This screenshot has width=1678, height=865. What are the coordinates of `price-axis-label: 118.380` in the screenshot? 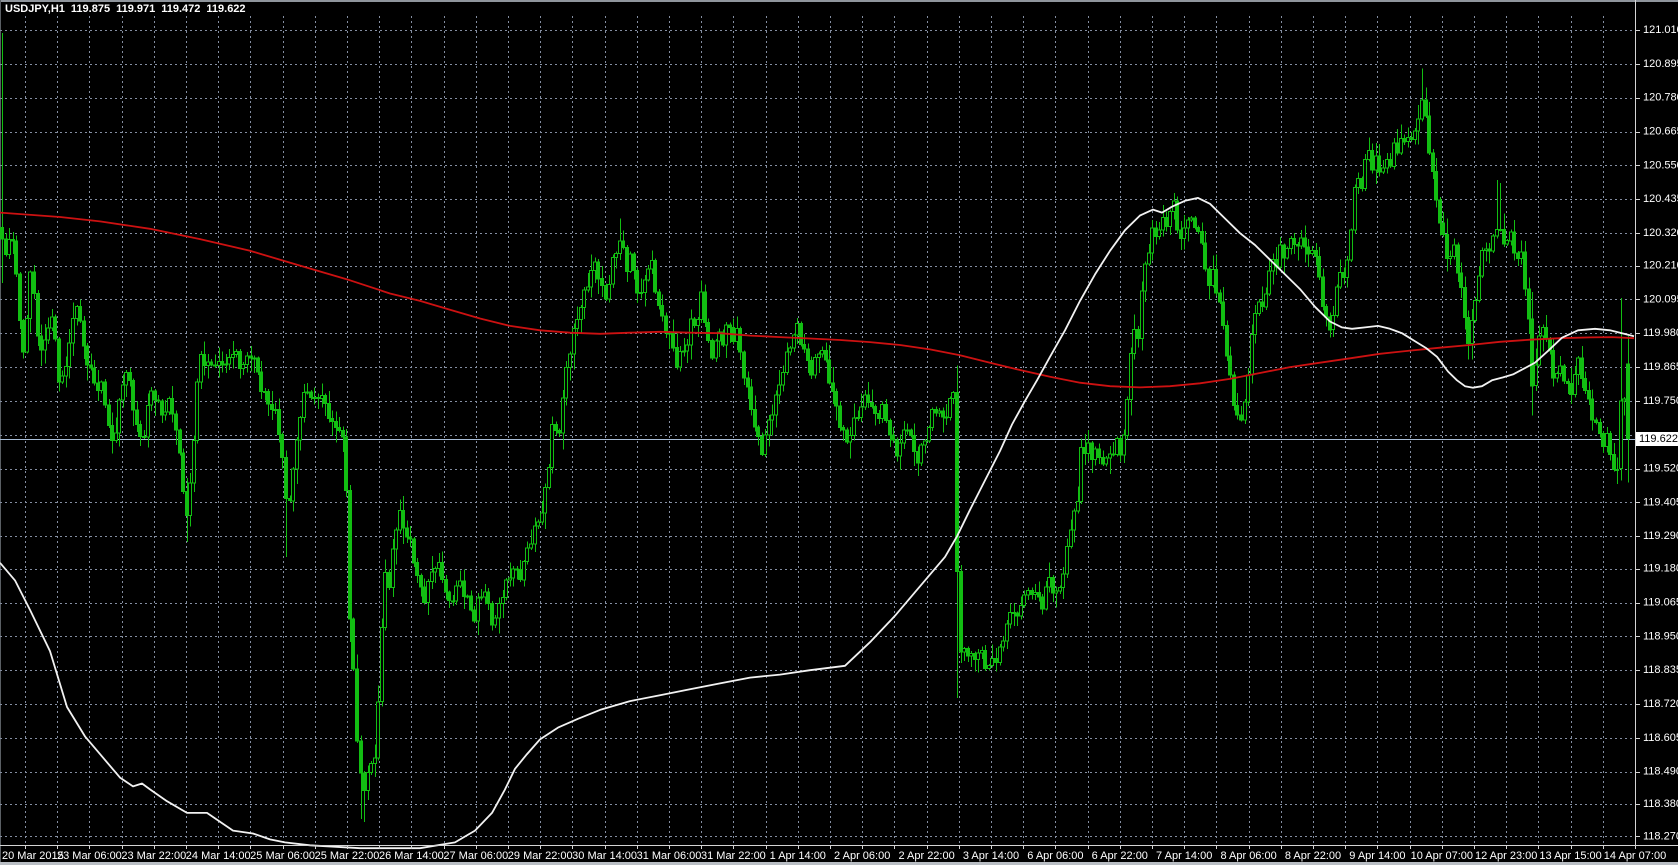 It's located at (1660, 804).